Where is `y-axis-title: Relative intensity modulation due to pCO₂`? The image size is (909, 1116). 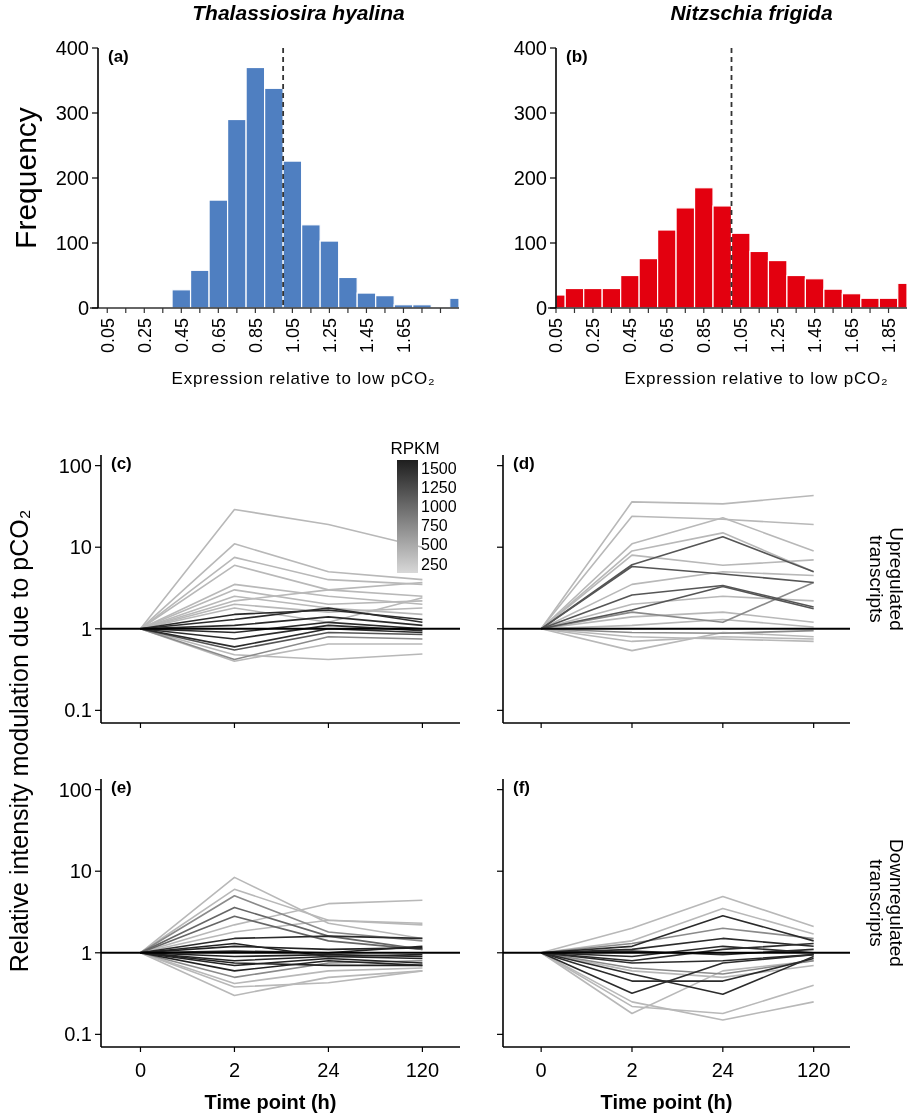
y-axis-title: Relative intensity modulation due to pCO₂ is located at coordinates (19, 741).